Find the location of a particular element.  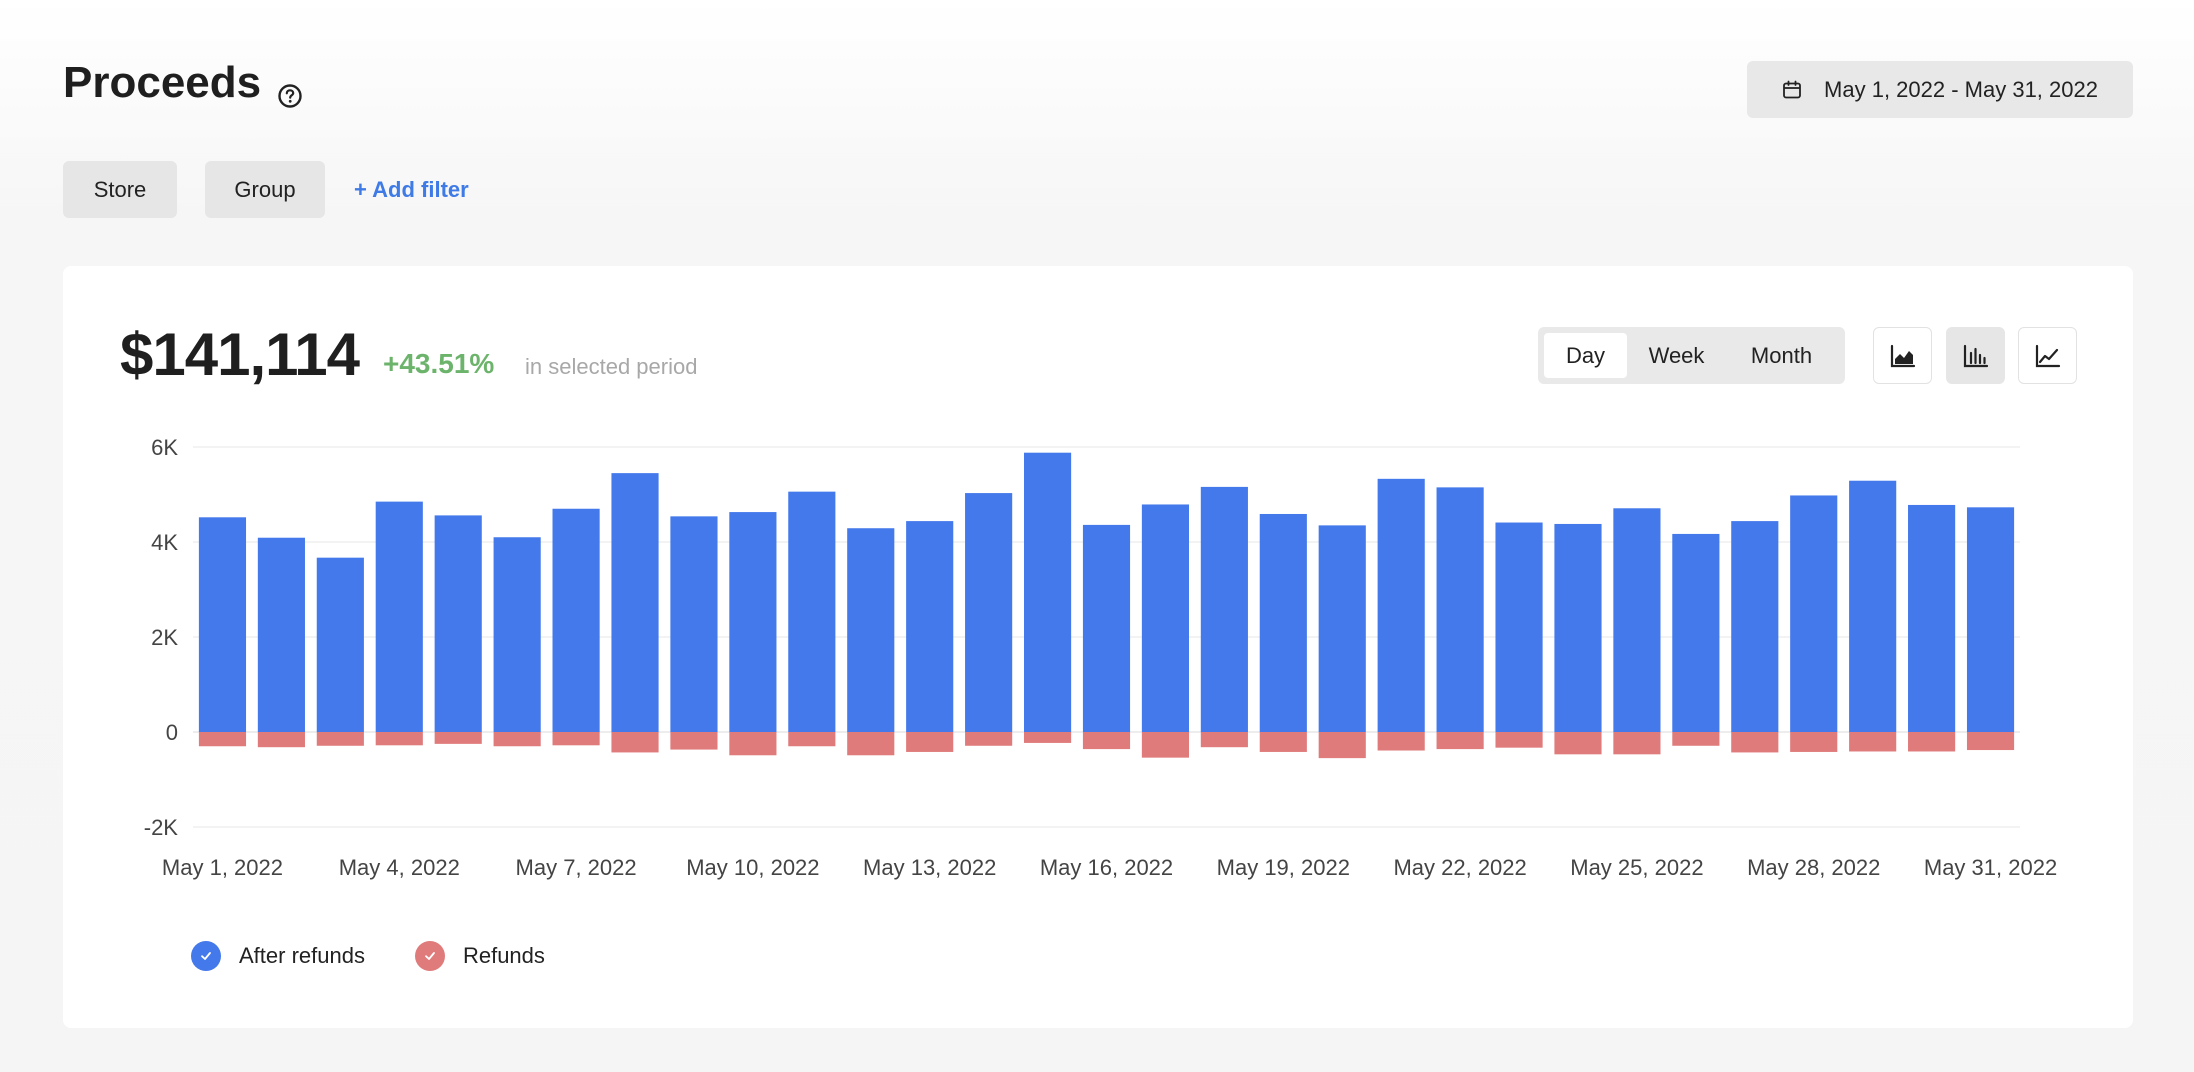

question-circle-icon is located at coordinates (290, 89).